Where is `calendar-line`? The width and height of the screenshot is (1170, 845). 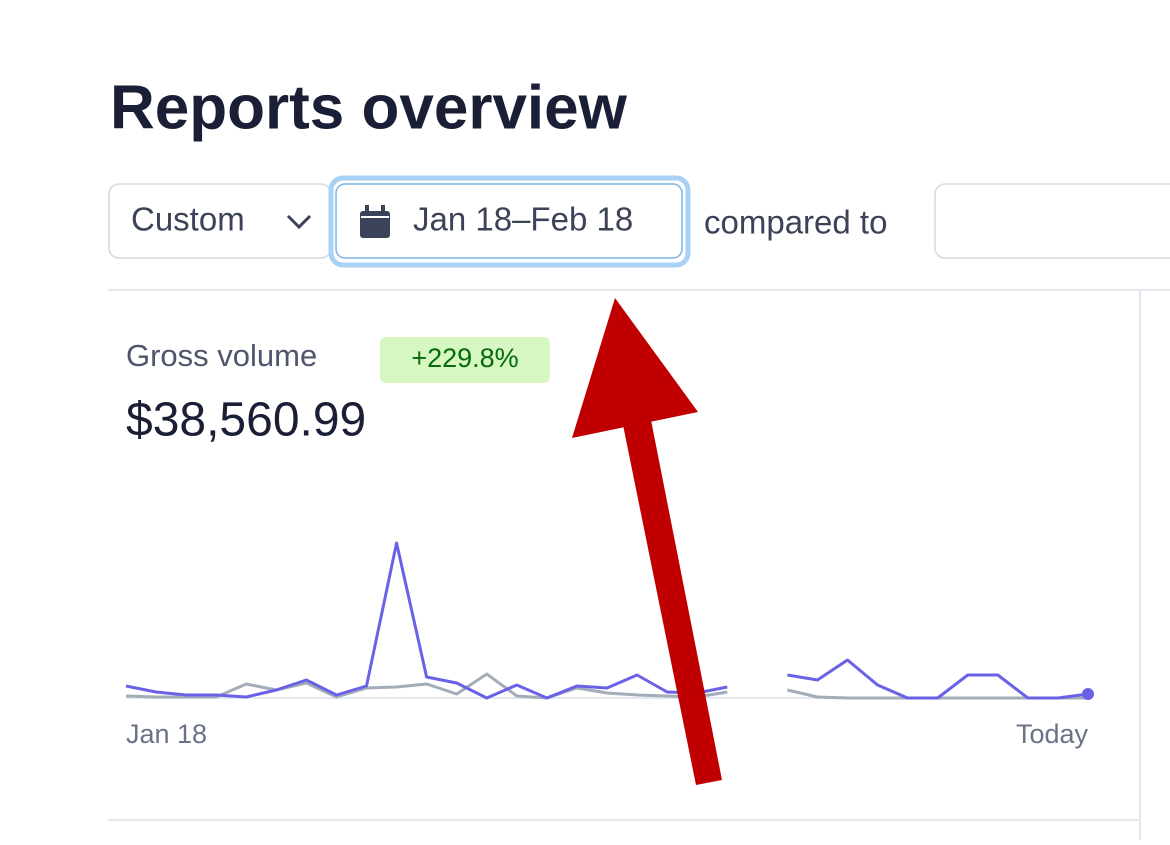 calendar-line is located at coordinates (375, 217).